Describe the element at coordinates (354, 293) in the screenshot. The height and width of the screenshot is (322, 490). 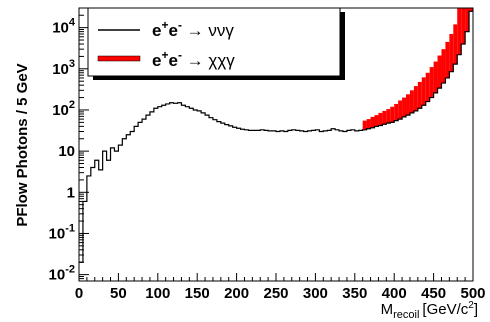
I see `x-tick-label: 350` at that location.